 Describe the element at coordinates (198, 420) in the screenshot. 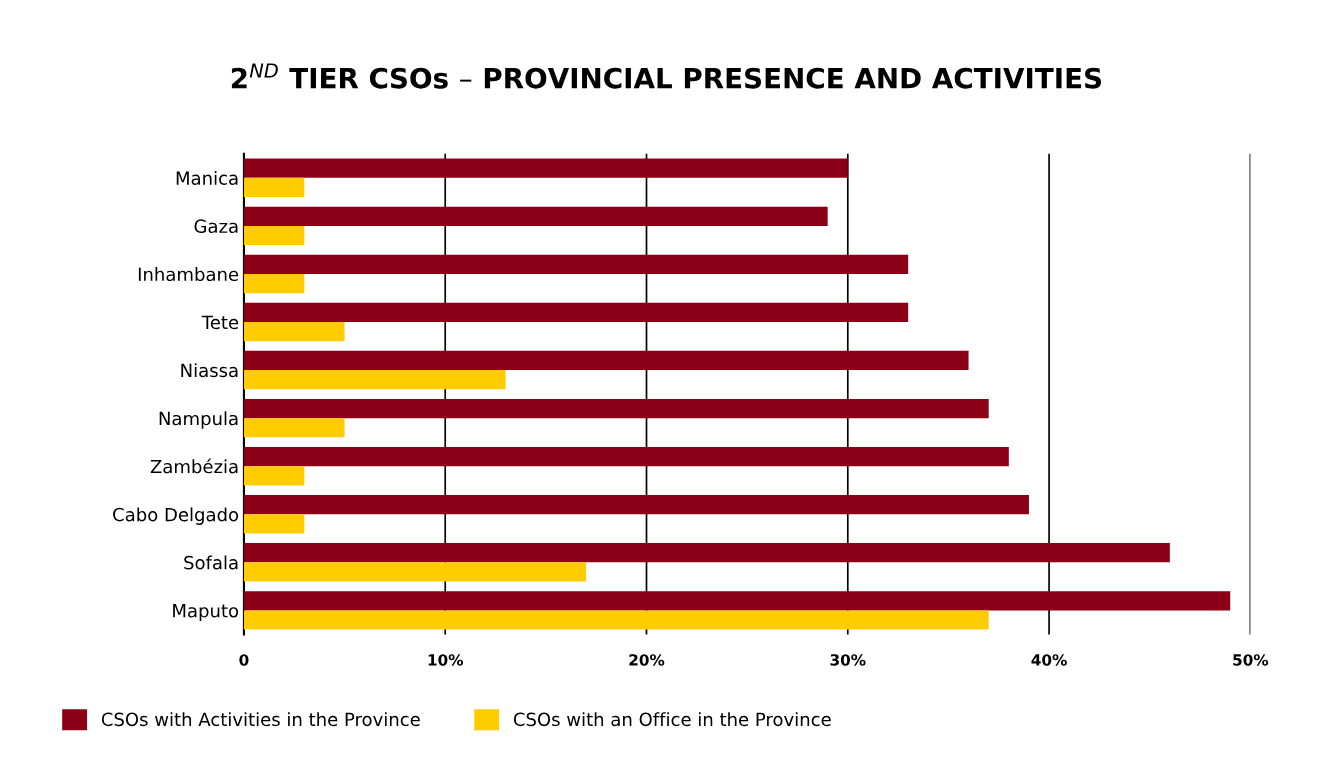

I see `y-tick-label: Nampula` at that location.